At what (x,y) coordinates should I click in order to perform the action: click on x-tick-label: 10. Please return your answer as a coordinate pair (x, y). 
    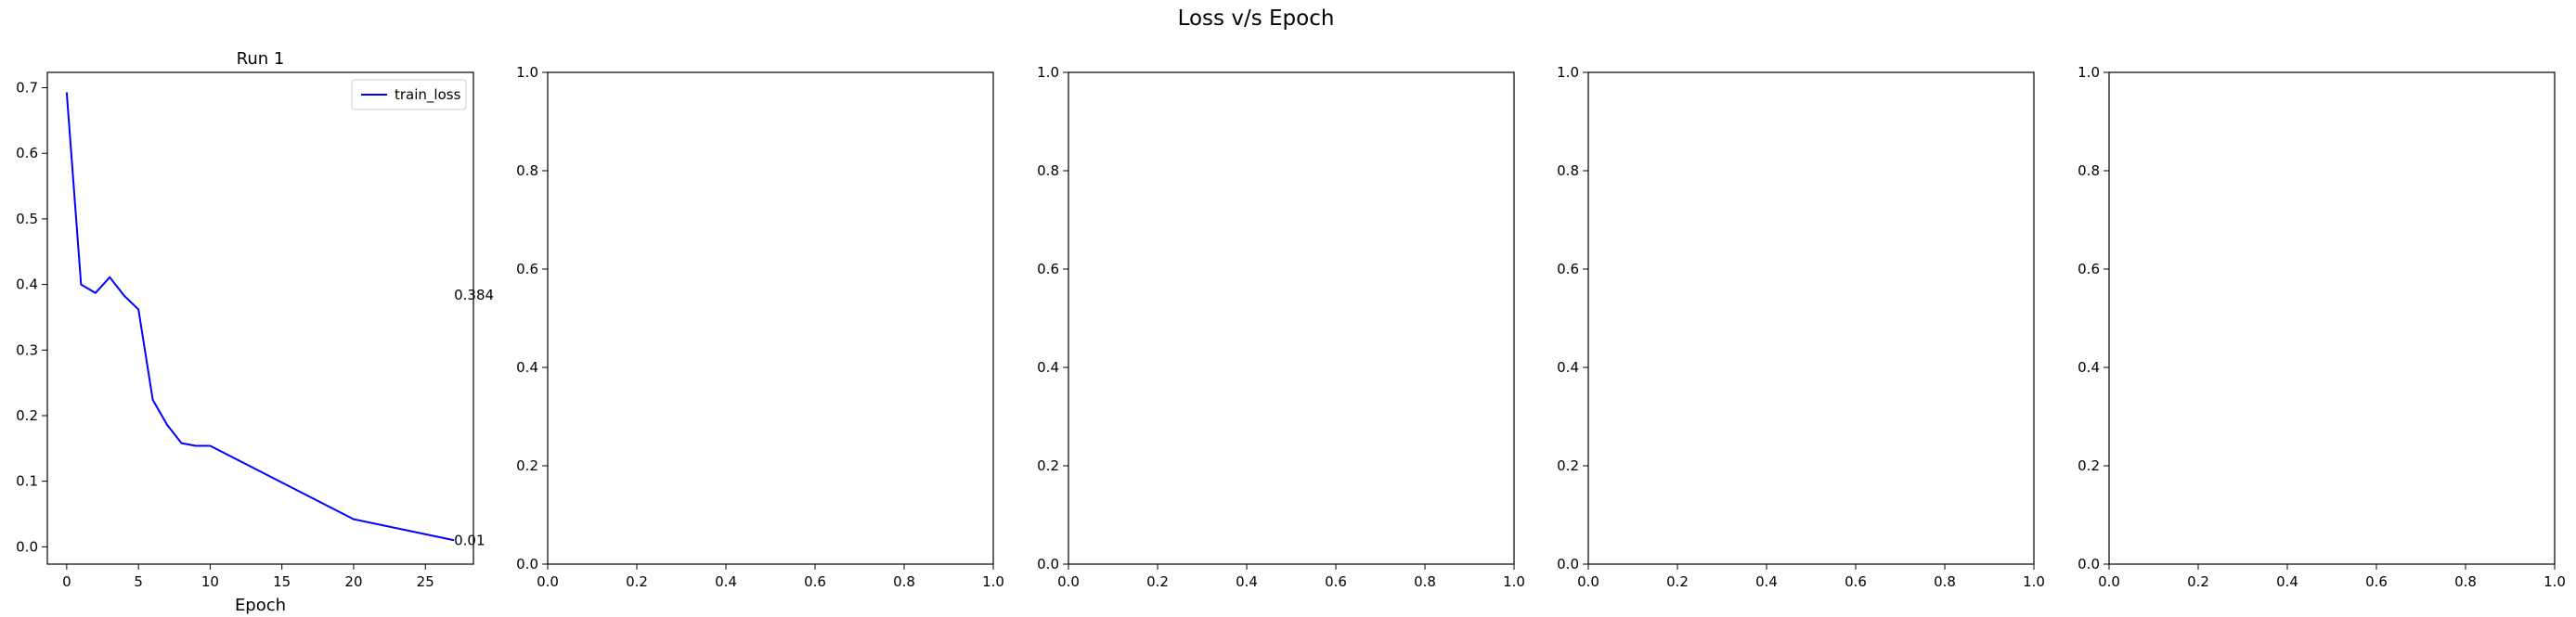
    Looking at the image, I should click on (210, 581).